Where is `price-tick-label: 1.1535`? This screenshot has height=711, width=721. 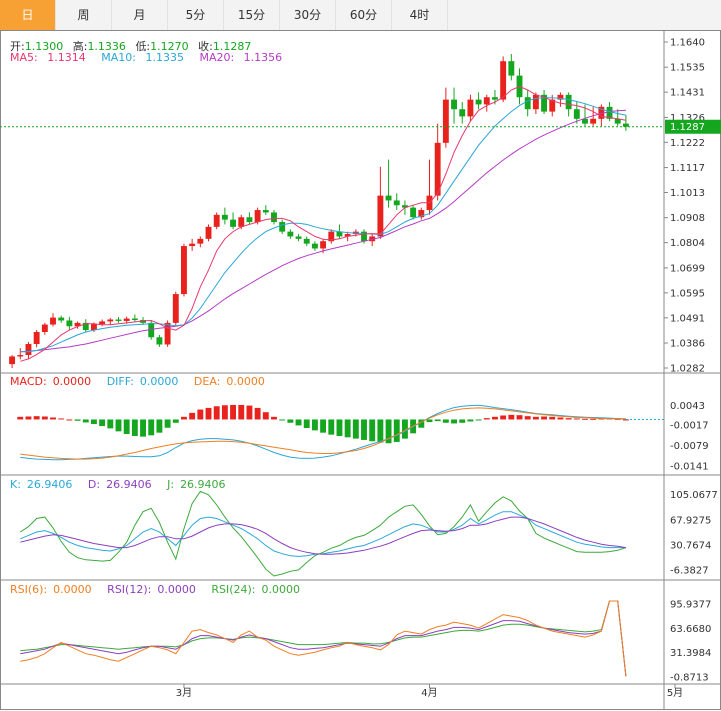
price-tick-label: 1.1535 is located at coordinates (687, 68).